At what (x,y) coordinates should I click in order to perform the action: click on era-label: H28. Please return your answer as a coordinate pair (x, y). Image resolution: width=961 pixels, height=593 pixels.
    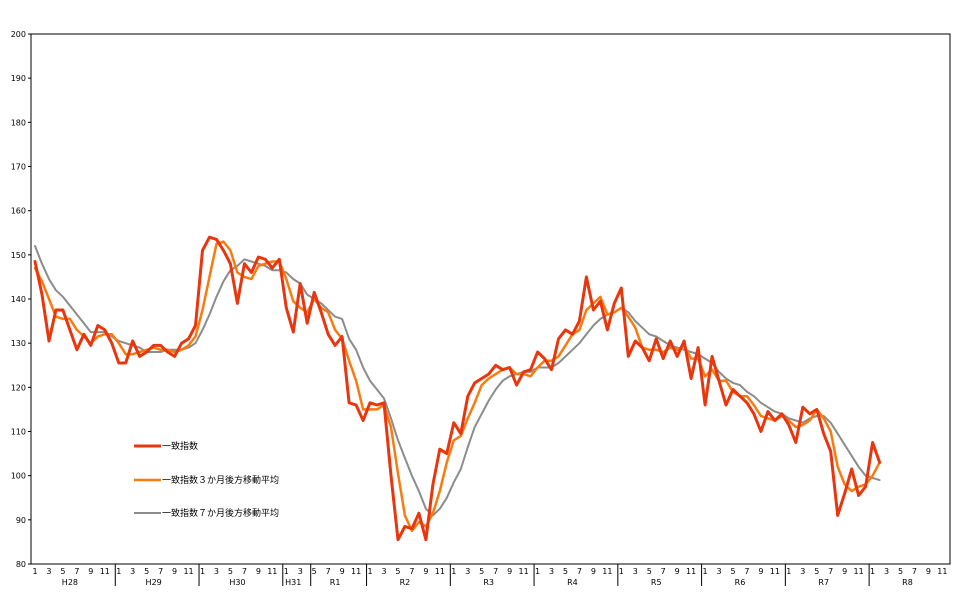
    Looking at the image, I should click on (70, 582).